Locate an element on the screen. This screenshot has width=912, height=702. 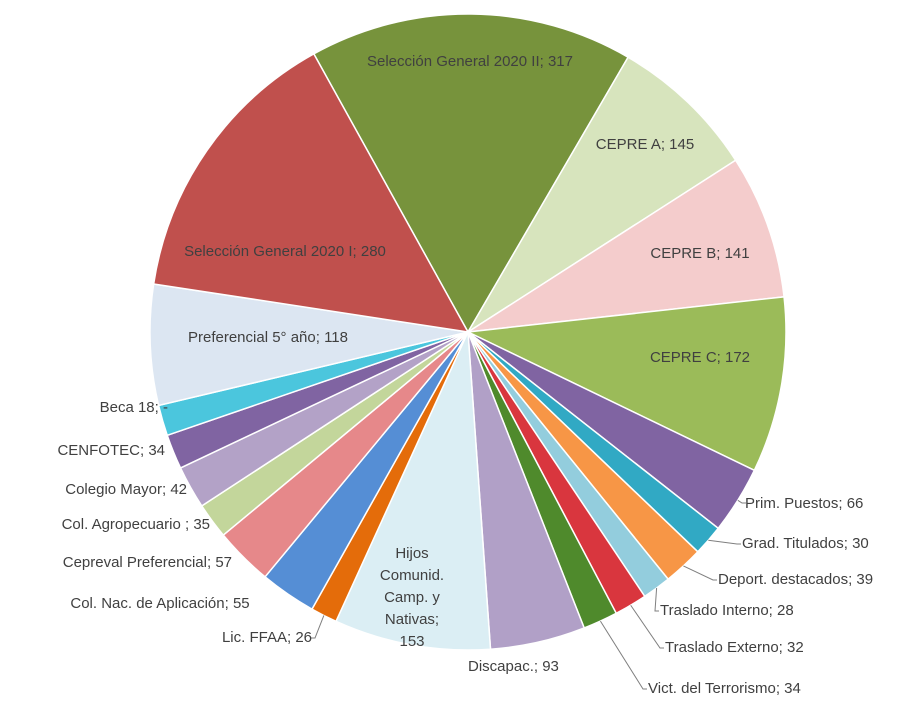
data-label: Cepreval Preferencial; 57 is located at coordinates (117, 562).